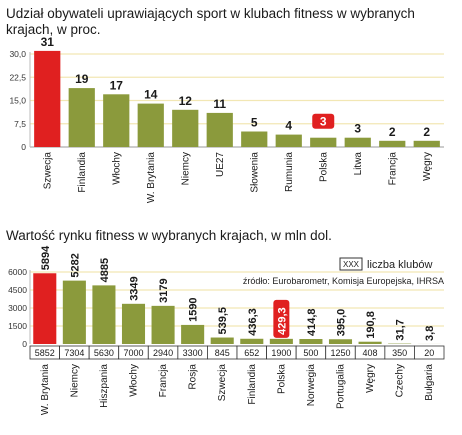  I want to click on chart2-category-label: Polska, so click(281, 379).